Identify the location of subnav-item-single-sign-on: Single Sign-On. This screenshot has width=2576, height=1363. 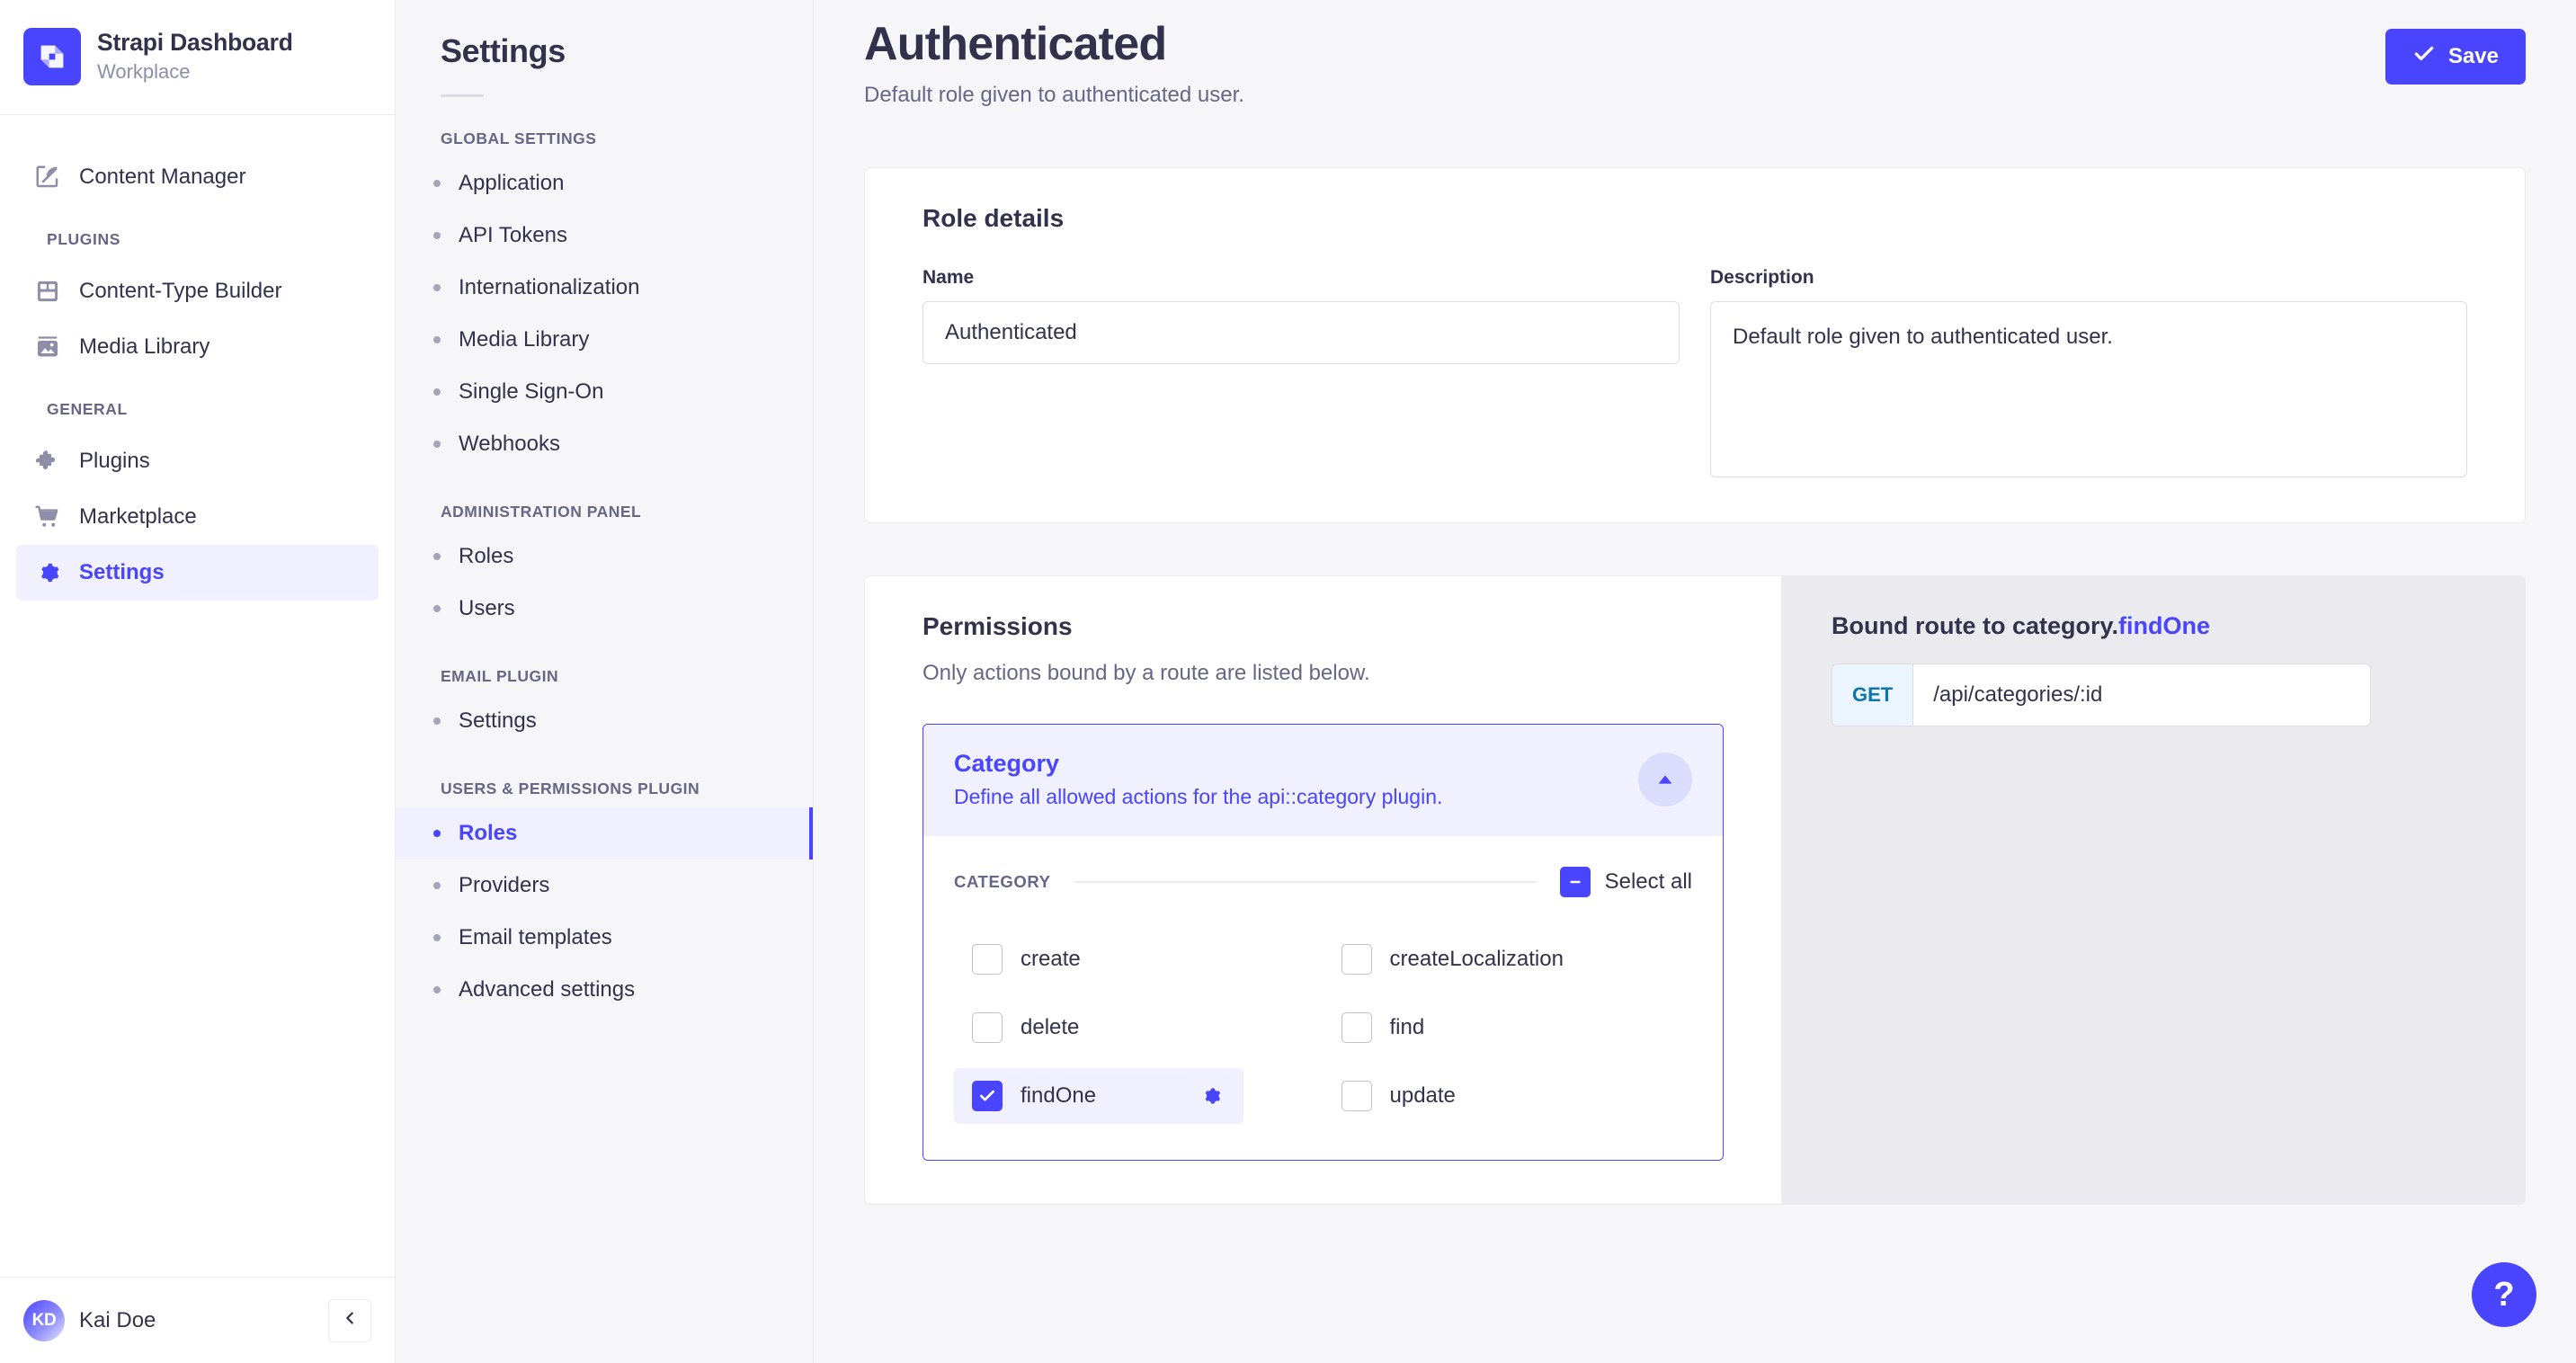
(605, 392).